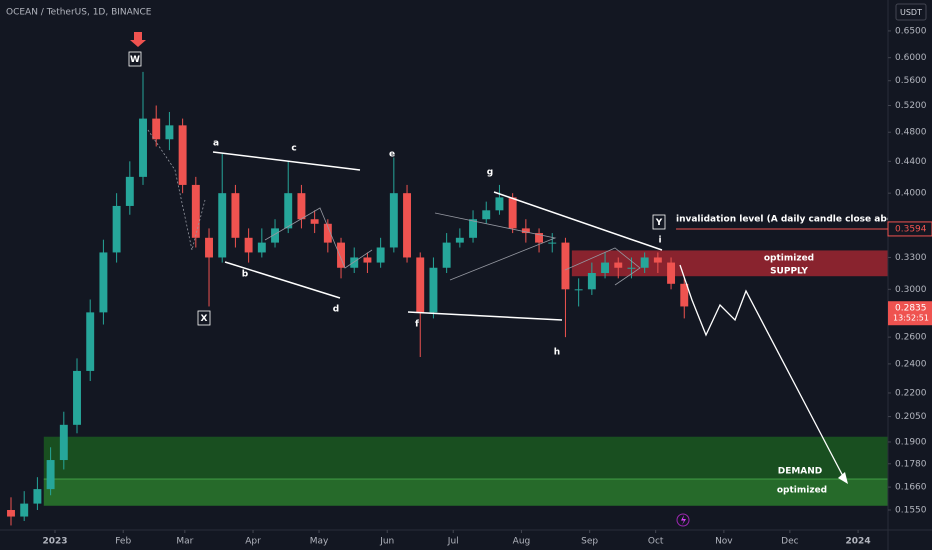  What do you see at coordinates (729, 263) in the screenshot?
I see `supply-zone` at bounding box center [729, 263].